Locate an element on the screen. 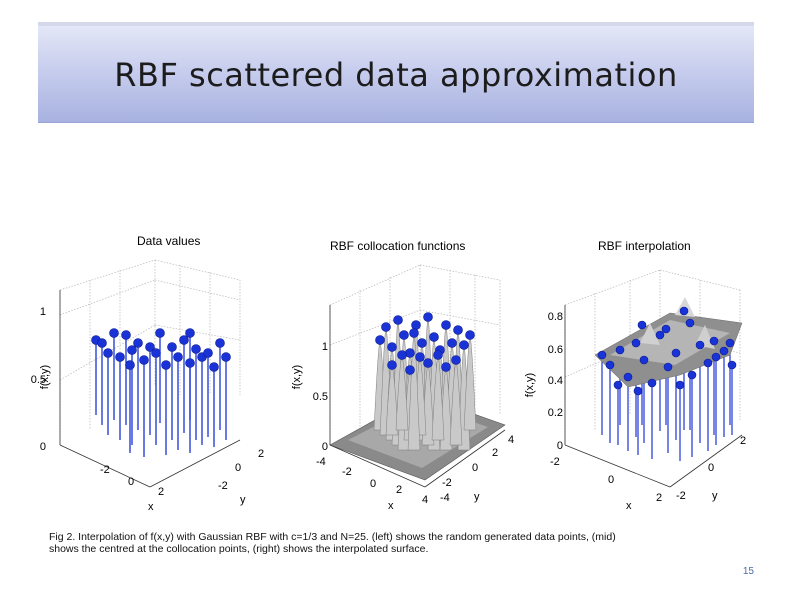 This screenshot has height=595, width=794. mid-y-label: y is located at coordinates (477, 497).